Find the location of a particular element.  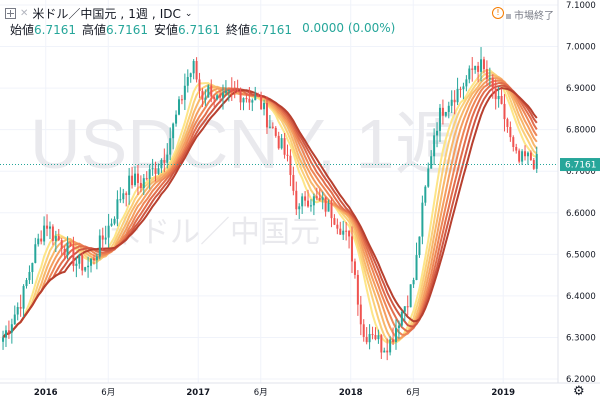

exchange-label: IDC is located at coordinates (170, 13).